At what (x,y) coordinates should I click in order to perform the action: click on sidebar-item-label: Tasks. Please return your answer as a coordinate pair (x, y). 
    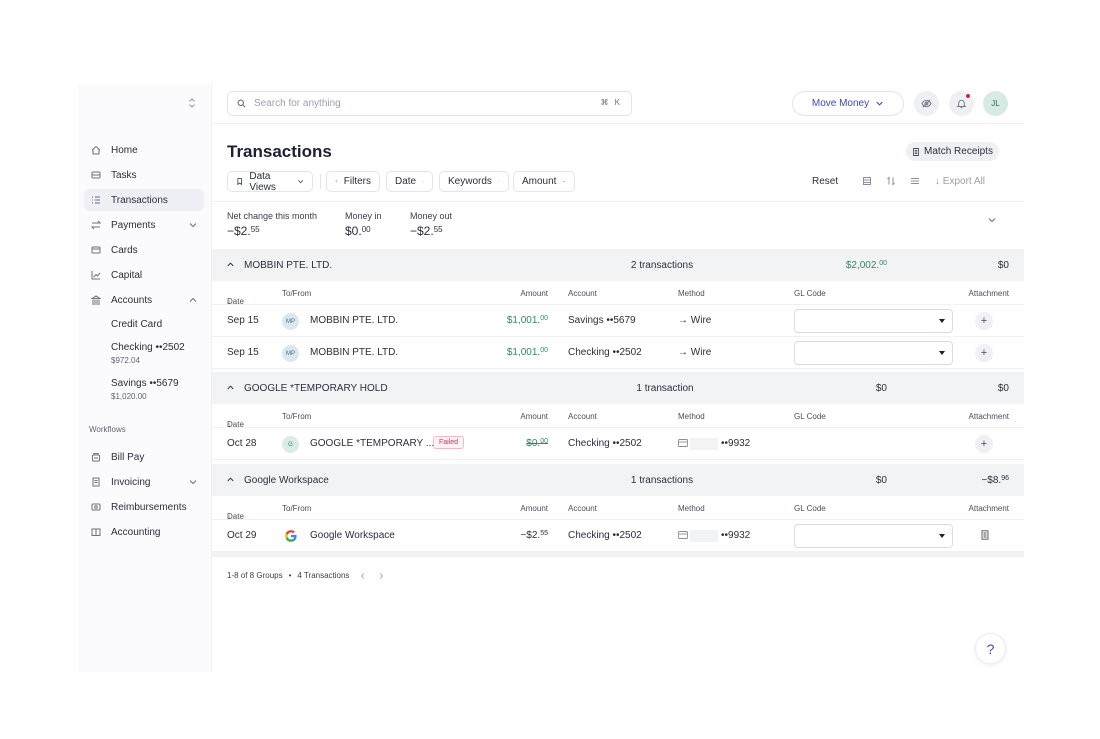
    Looking at the image, I should click on (124, 175).